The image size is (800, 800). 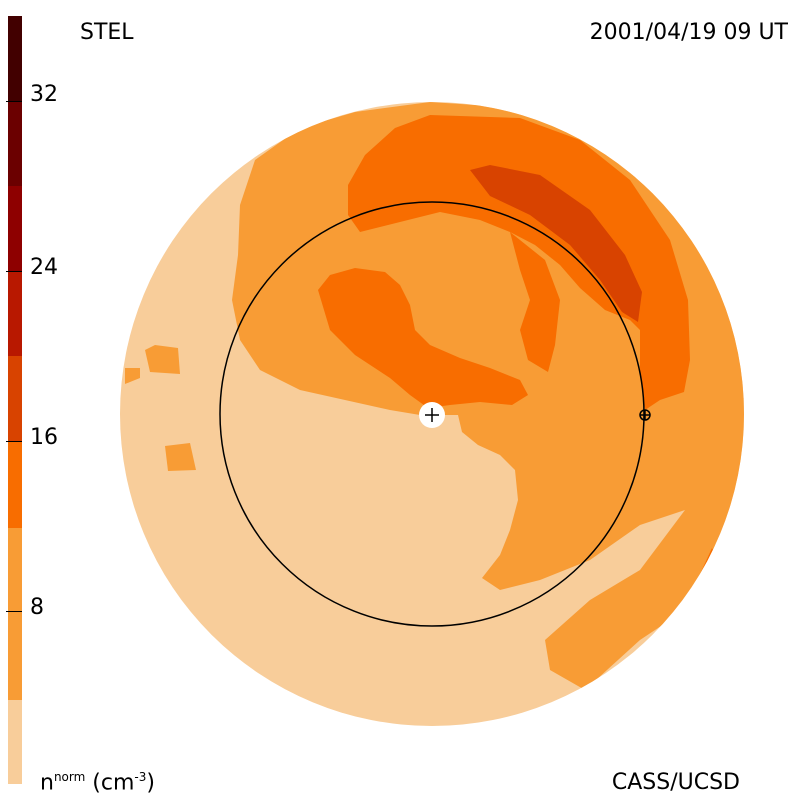 What do you see at coordinates (535, 302) in the screenshot?
I see `density-region-level2-strip` at bounding box center [535, 302].